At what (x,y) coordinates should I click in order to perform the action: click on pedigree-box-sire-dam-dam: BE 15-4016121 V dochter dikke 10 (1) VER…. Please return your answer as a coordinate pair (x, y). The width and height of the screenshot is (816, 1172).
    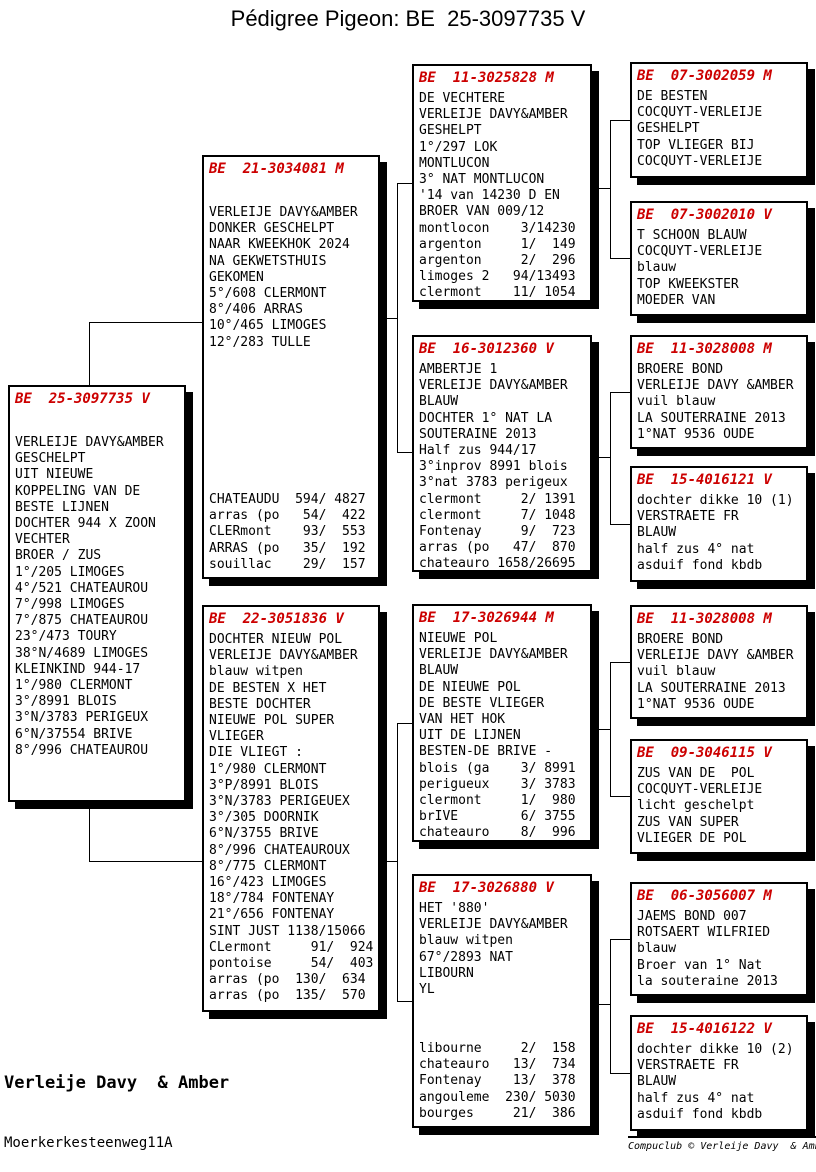
    Looking at the image, I should click on (719, 524).